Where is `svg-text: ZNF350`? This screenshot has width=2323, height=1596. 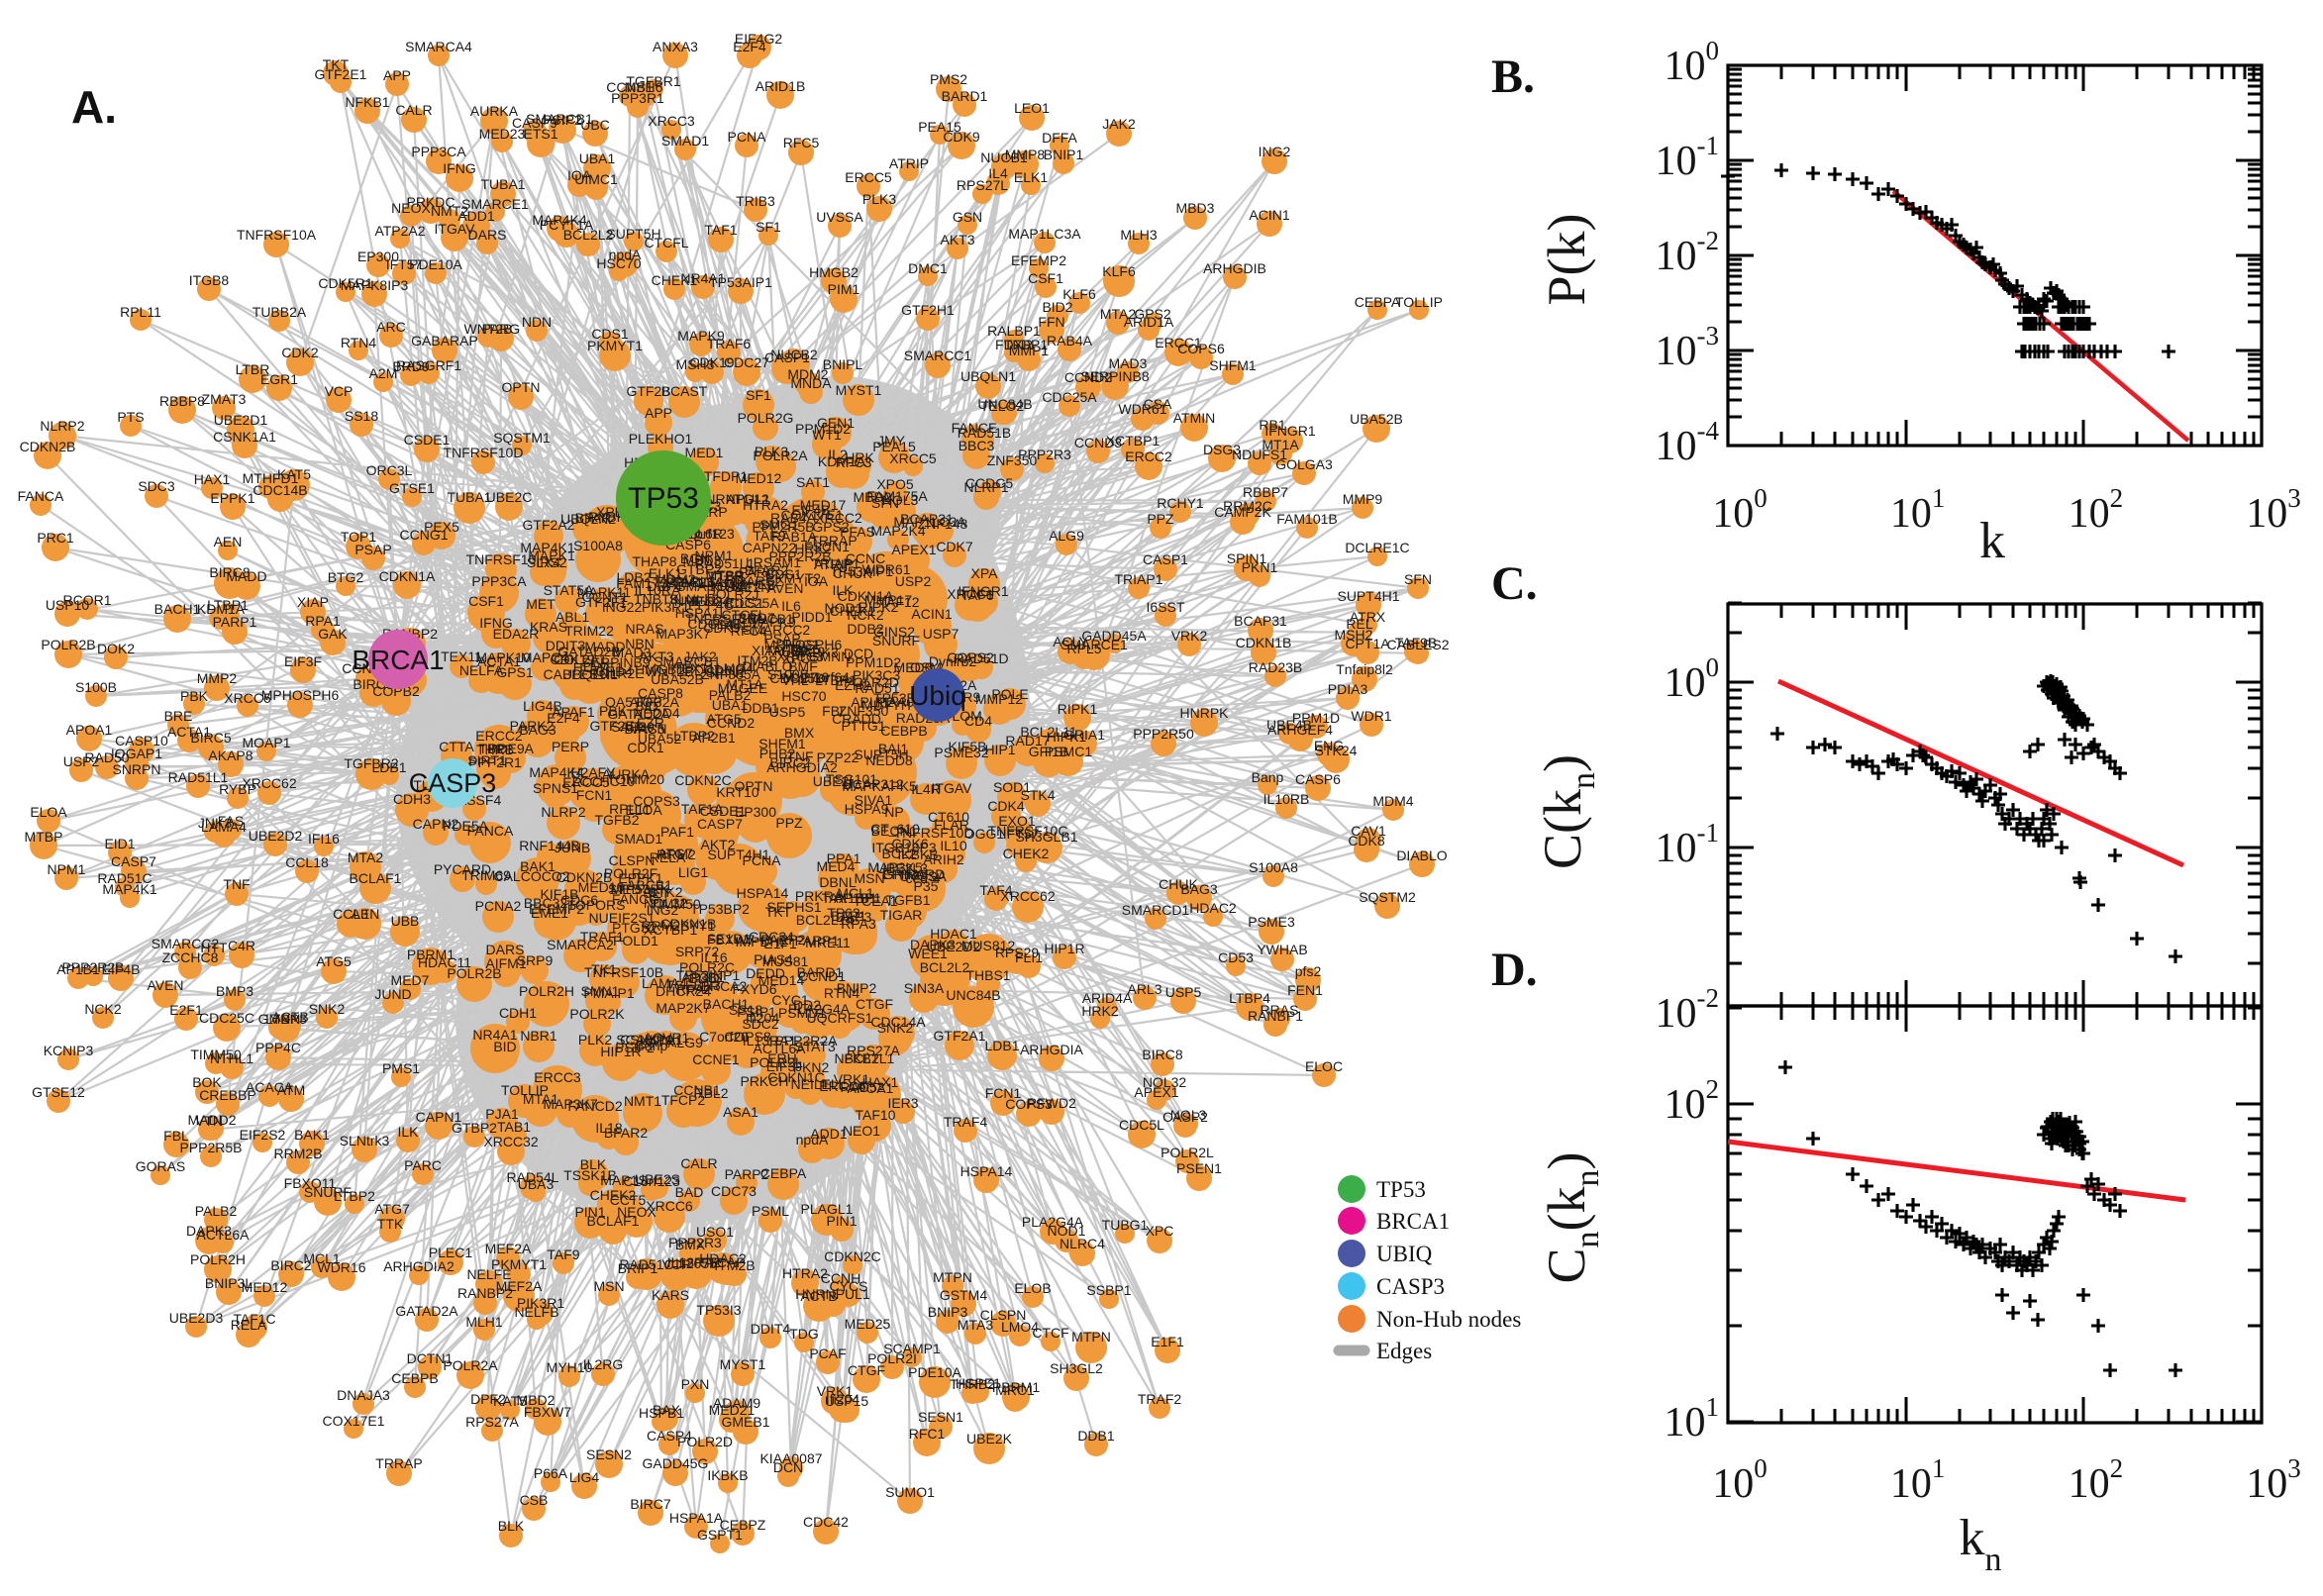
svg-text: ZNF350 is located at coordinates (864, 711).